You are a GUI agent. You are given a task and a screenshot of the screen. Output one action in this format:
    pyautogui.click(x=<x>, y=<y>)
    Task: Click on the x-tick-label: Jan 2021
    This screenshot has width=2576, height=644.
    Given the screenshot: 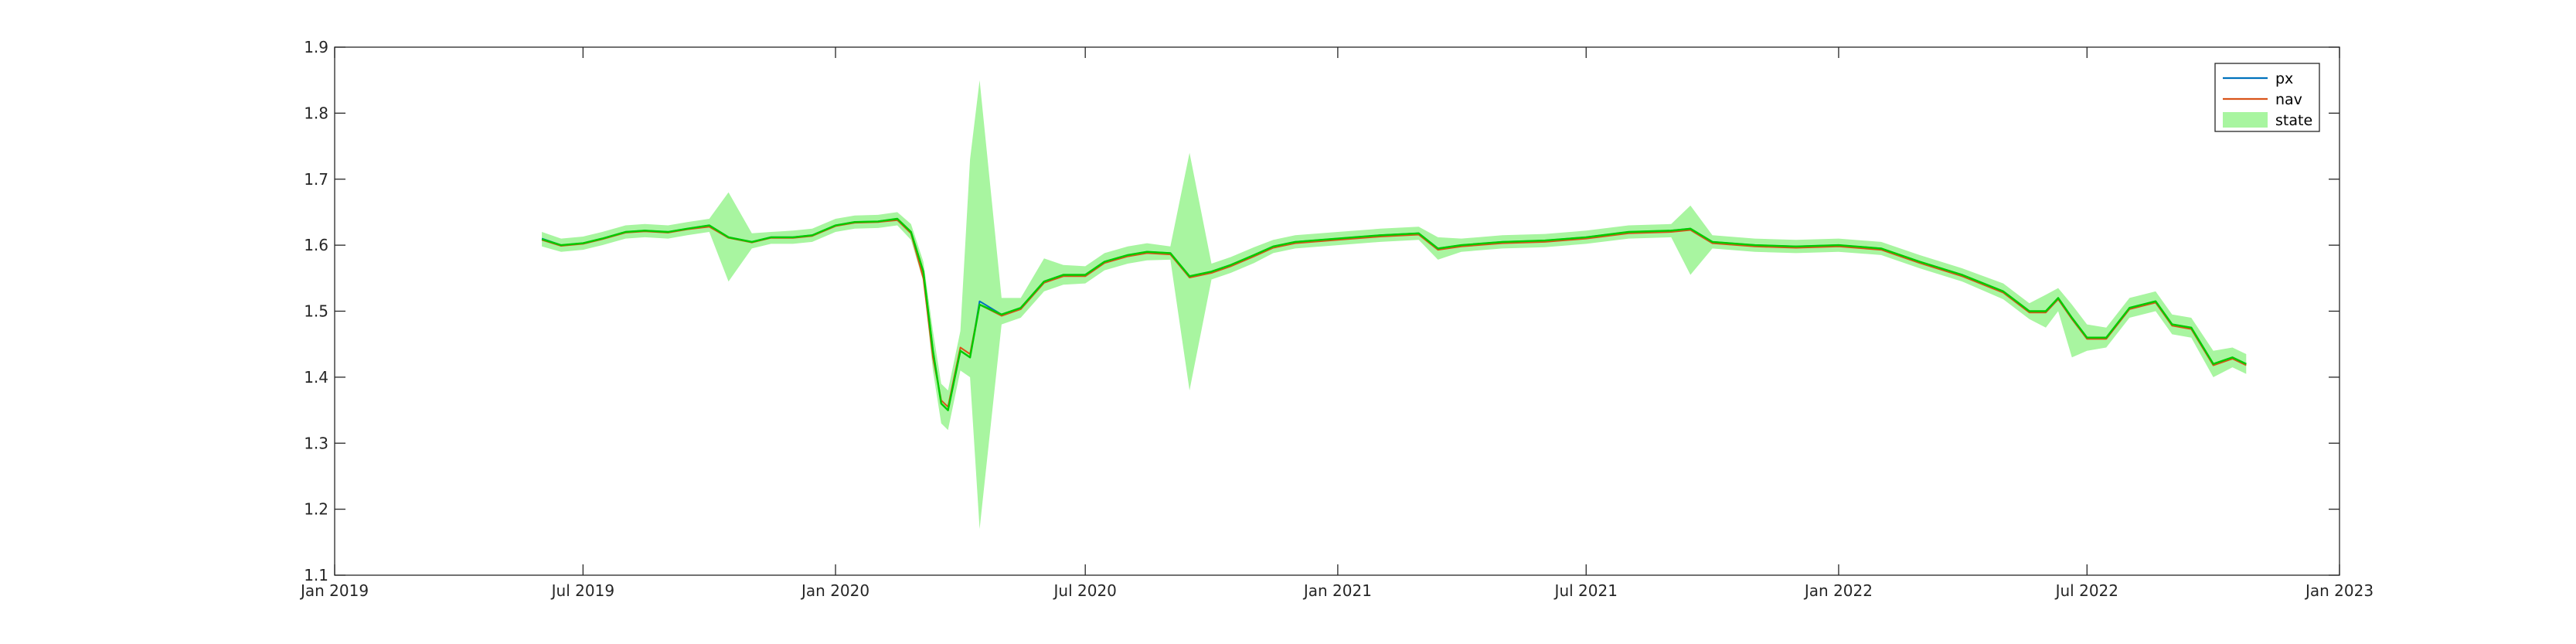 What is the action you would take?
    pyautogui.click(x=1337, y=590)
    